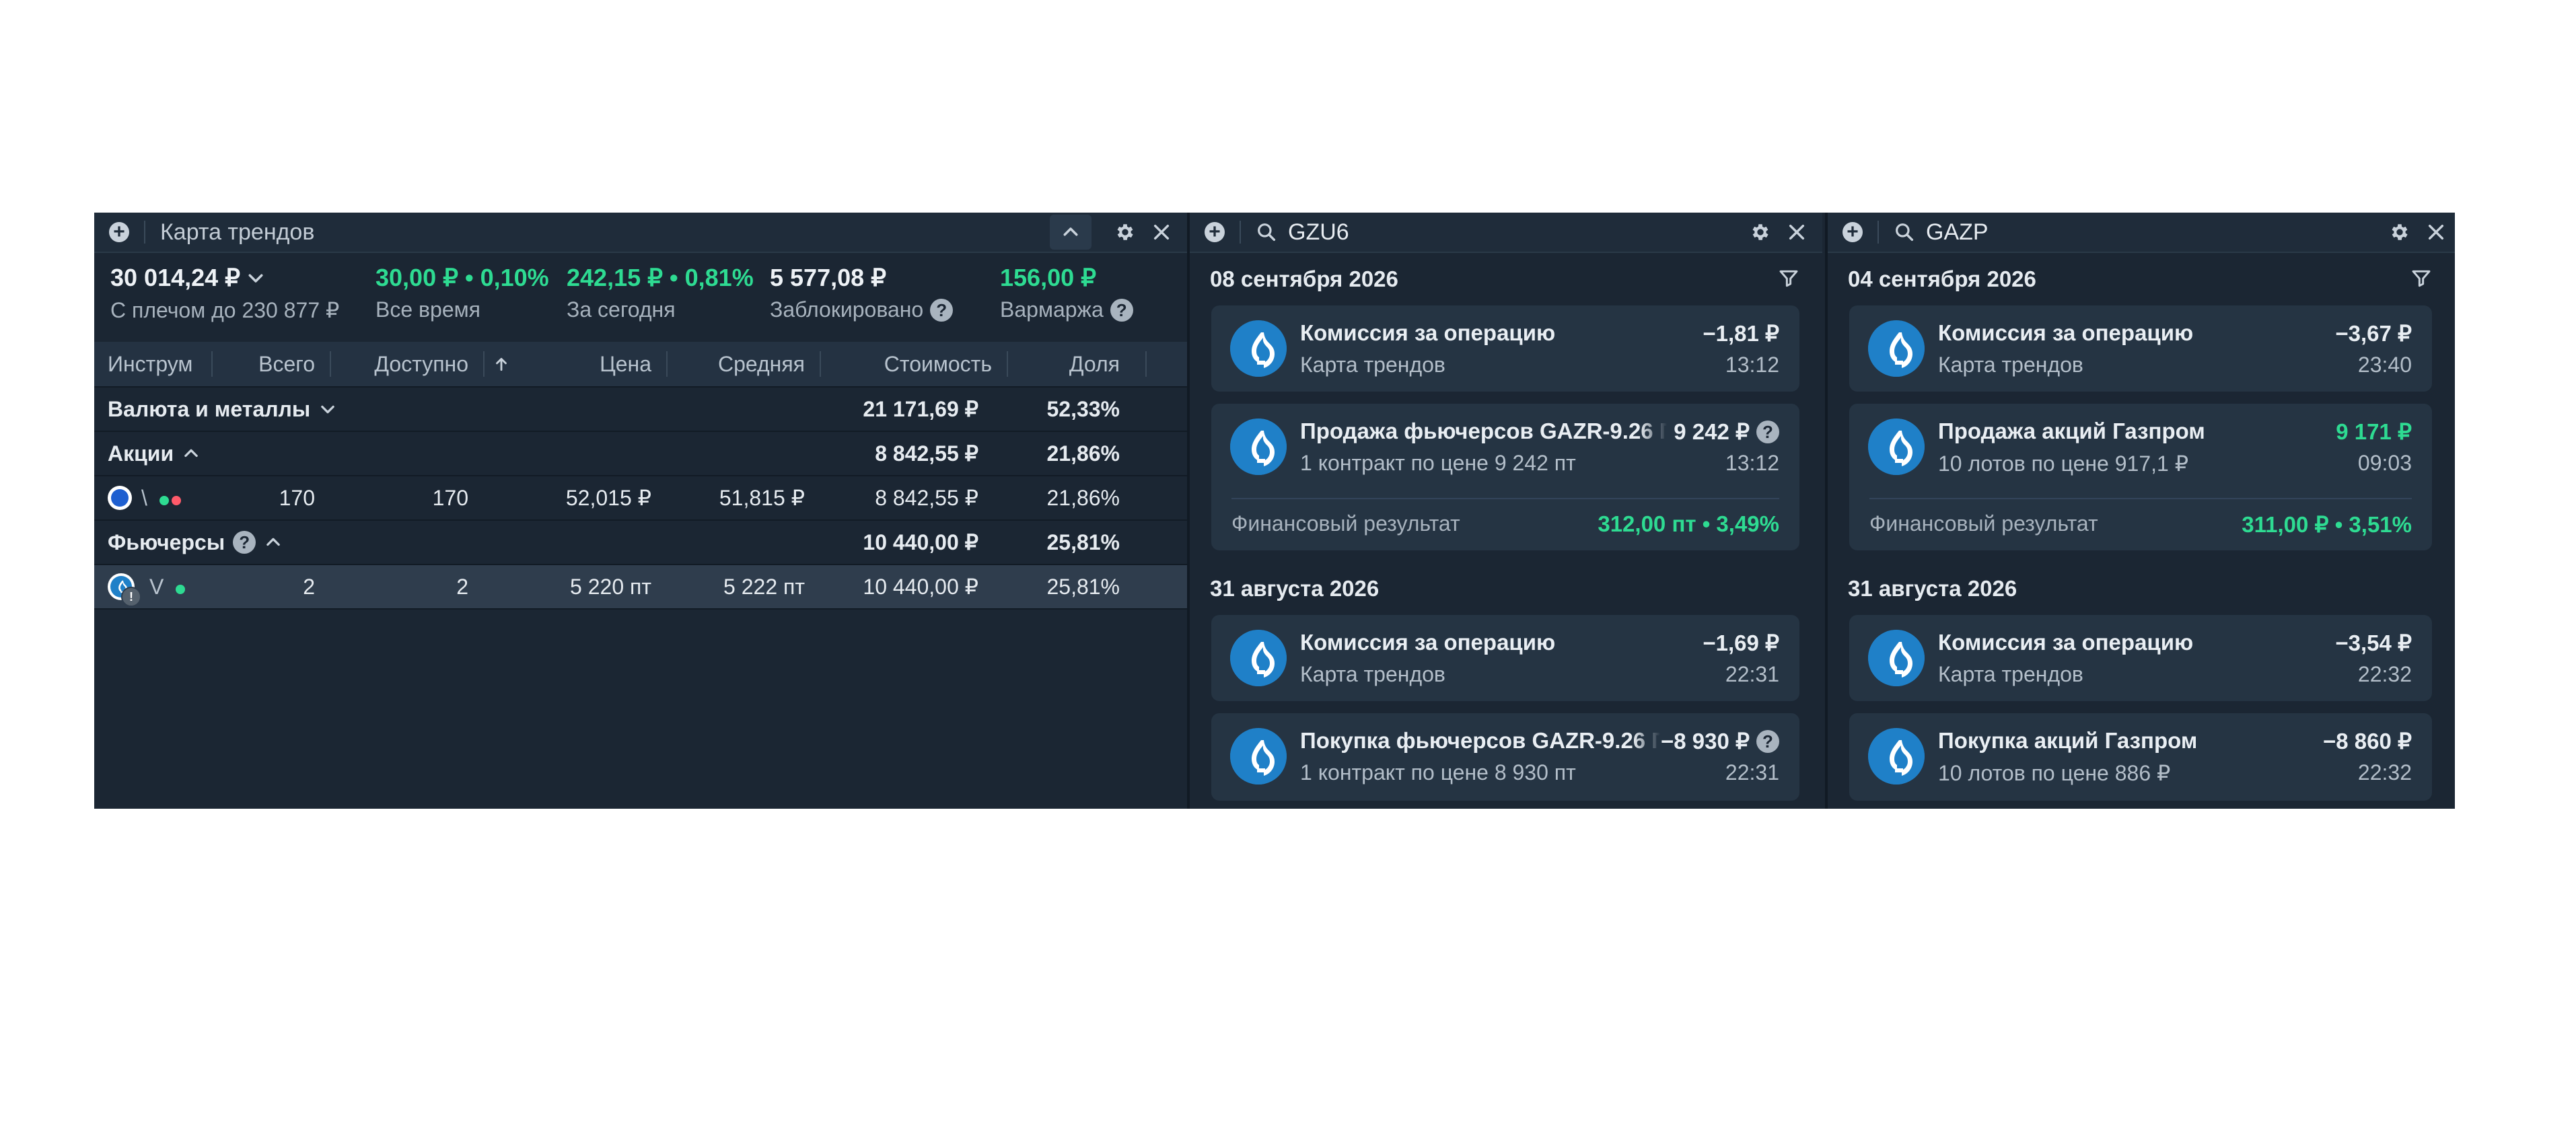 The width and height of the screenshot is (2576, 1129). Describe the element at coordinates (1318, 232) in the screenshot. I see `search-query: GZU6` at that location.